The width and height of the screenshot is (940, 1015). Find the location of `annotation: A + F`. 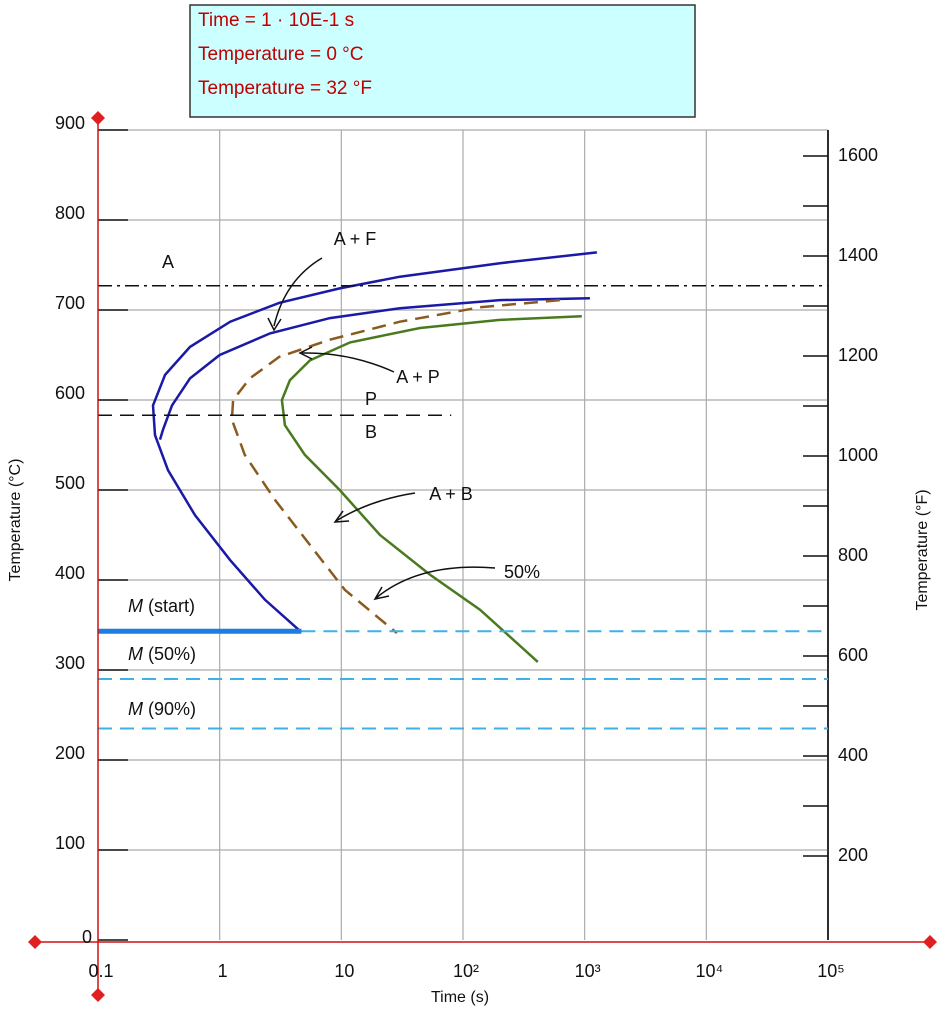

annotation: A + F is located at coordinates (355, 239).